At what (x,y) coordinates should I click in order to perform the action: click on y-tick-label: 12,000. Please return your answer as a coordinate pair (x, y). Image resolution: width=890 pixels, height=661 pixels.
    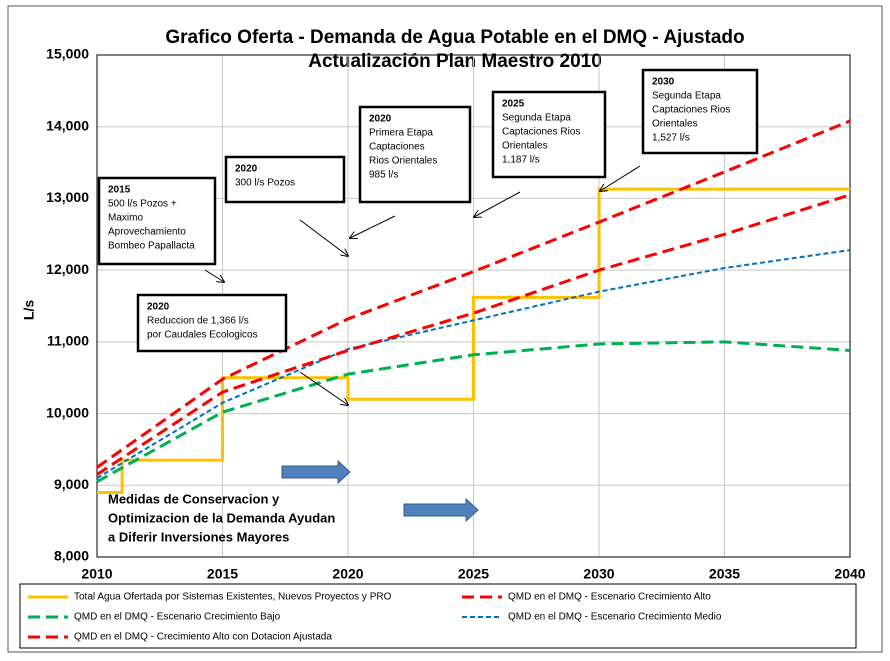
    Looking at the image, I should click on (67, 269).